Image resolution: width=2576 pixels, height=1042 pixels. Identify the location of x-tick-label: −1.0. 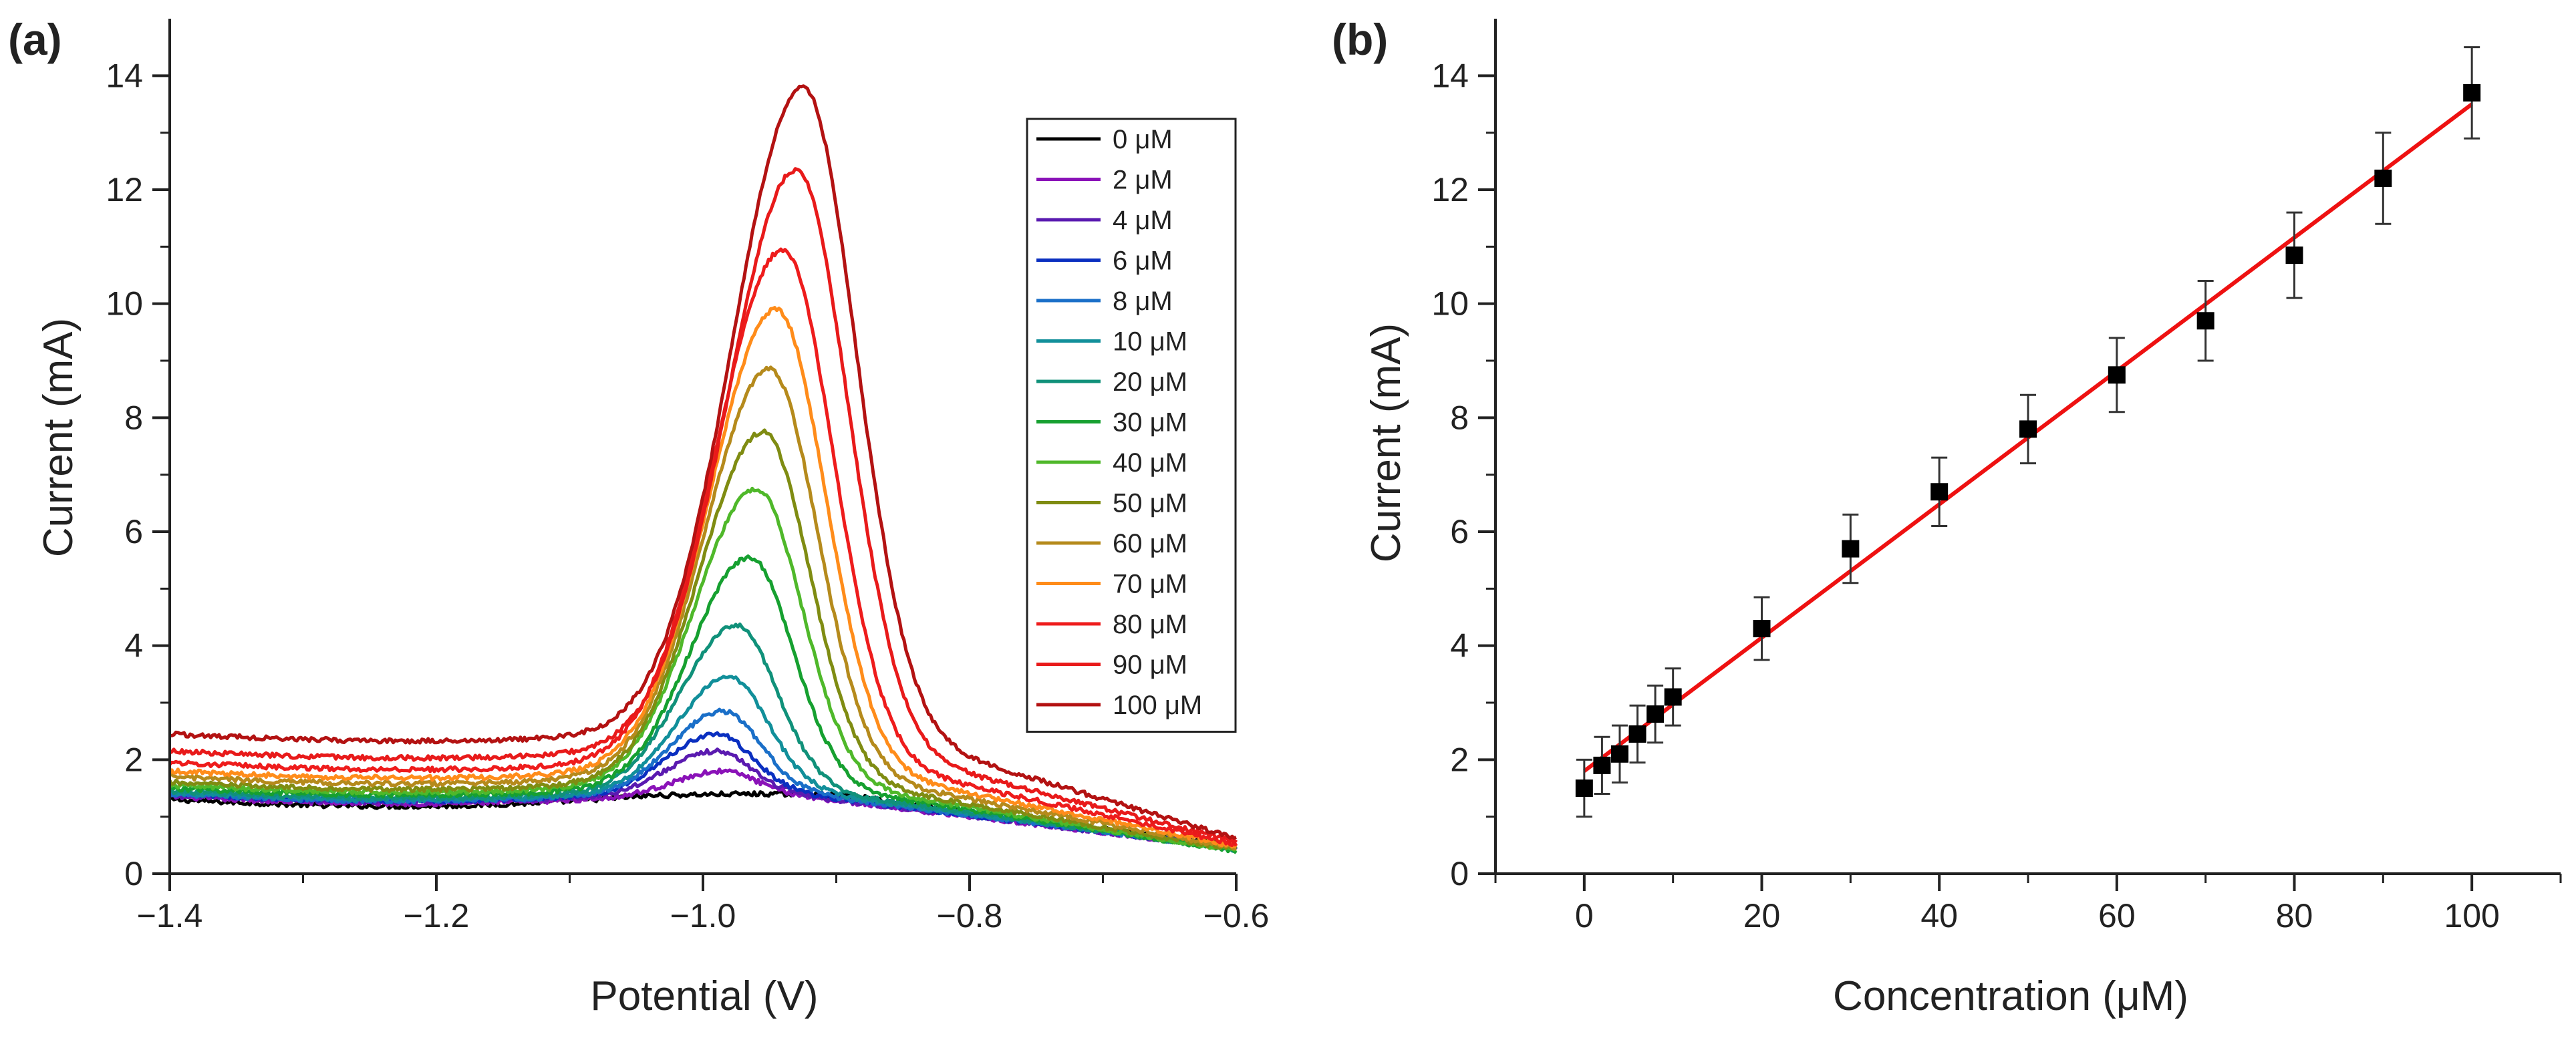
(703, 915).